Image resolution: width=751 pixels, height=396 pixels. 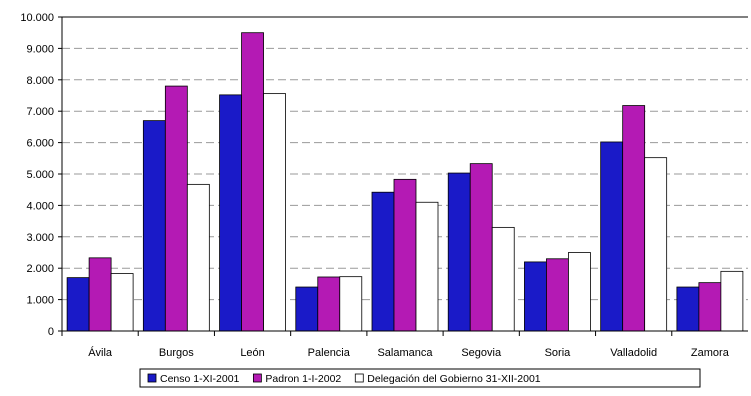 I want to click on legend-label-2: Padron 1-I-2002, so click(x=303, y=379).